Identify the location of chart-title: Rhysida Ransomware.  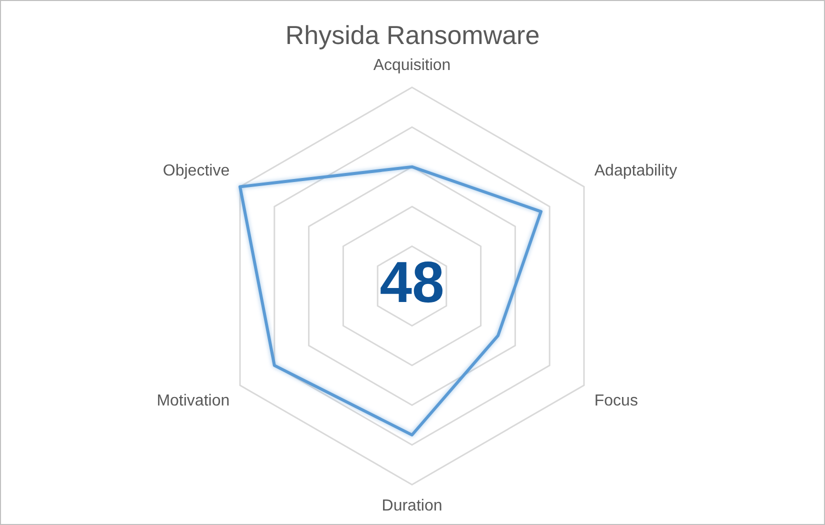
(412, 35).